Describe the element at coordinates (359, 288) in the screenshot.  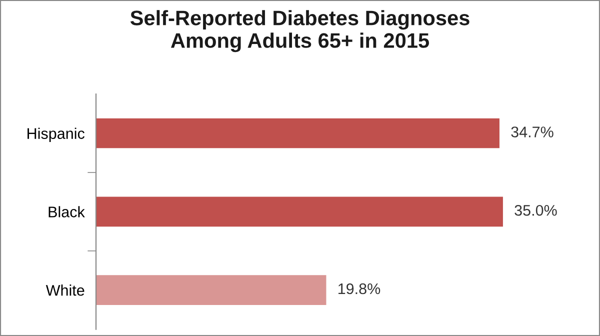
I see `data-label: 19.8%` at that location.